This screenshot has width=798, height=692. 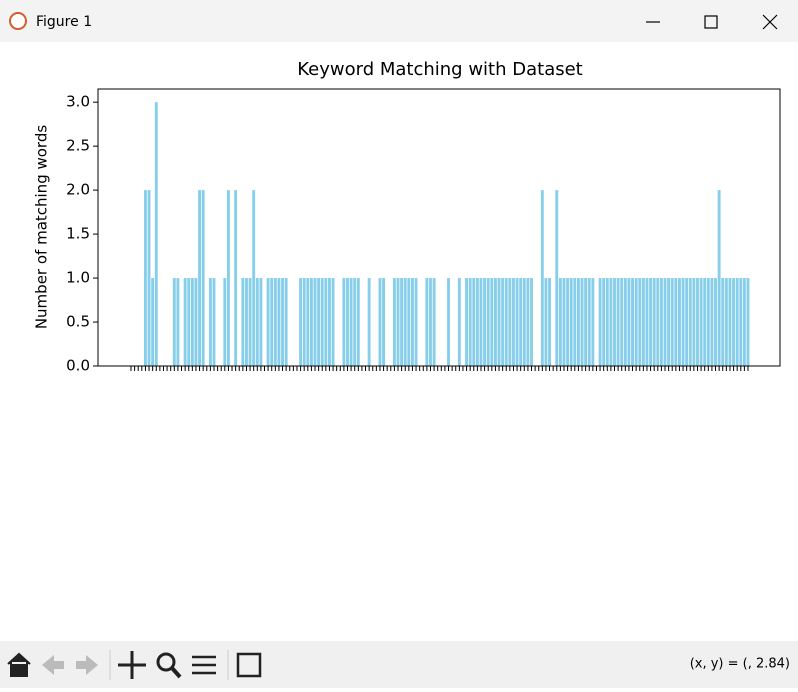 I want to click on zoom-handle, so click(x=176, y=672).